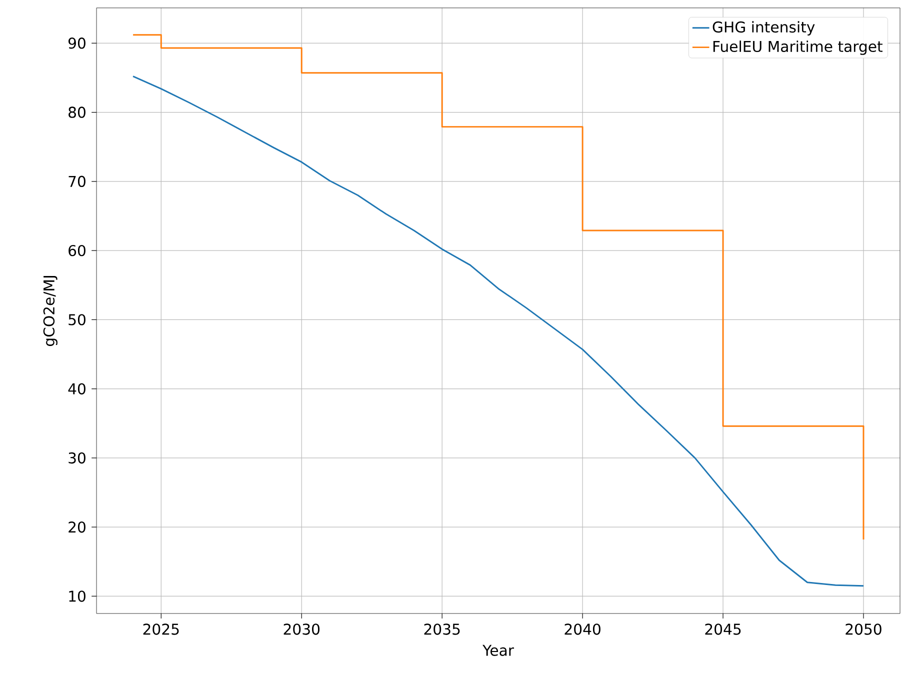 Image resolution: width=902 pixels, height=686 pixels. I want to click on y-tick-label: 80, so click(77, 112).